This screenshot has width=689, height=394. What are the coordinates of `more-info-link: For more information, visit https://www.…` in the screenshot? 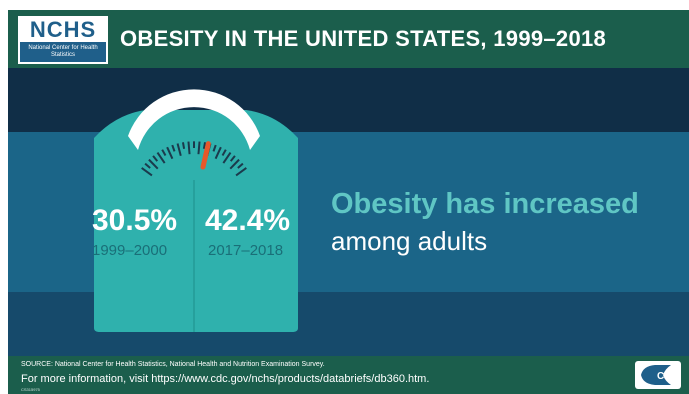 It's located at (225, 379).